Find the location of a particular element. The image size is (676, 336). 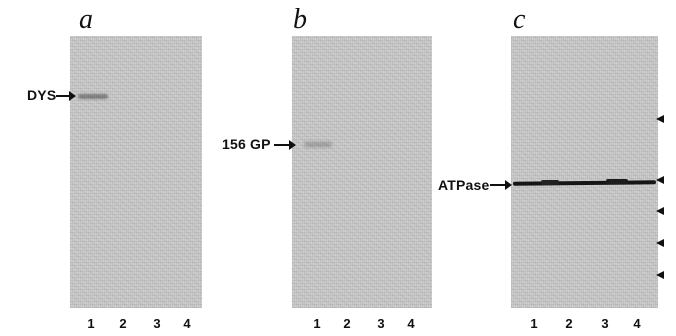

panel-c-band-lane3 is located at coordinates (617, 181).